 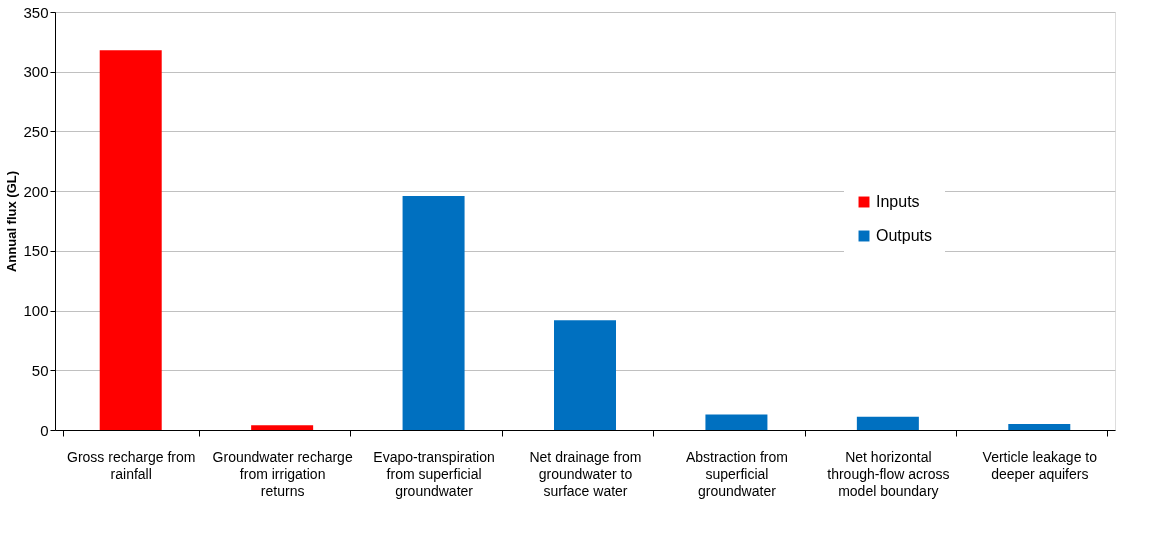 I want to click on x-tick-label: Groundwater recharge from irrigation returns, so click(x=282, y=473).